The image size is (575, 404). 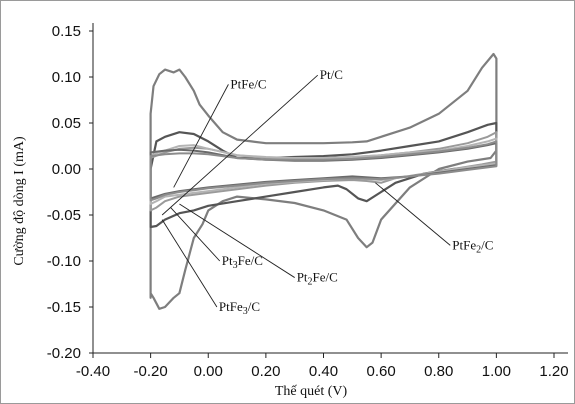 What do you see at coordinates (438, 371) in the screenshot?
I see `x-tick-label: 0.80` at bounding box center [438, 371].